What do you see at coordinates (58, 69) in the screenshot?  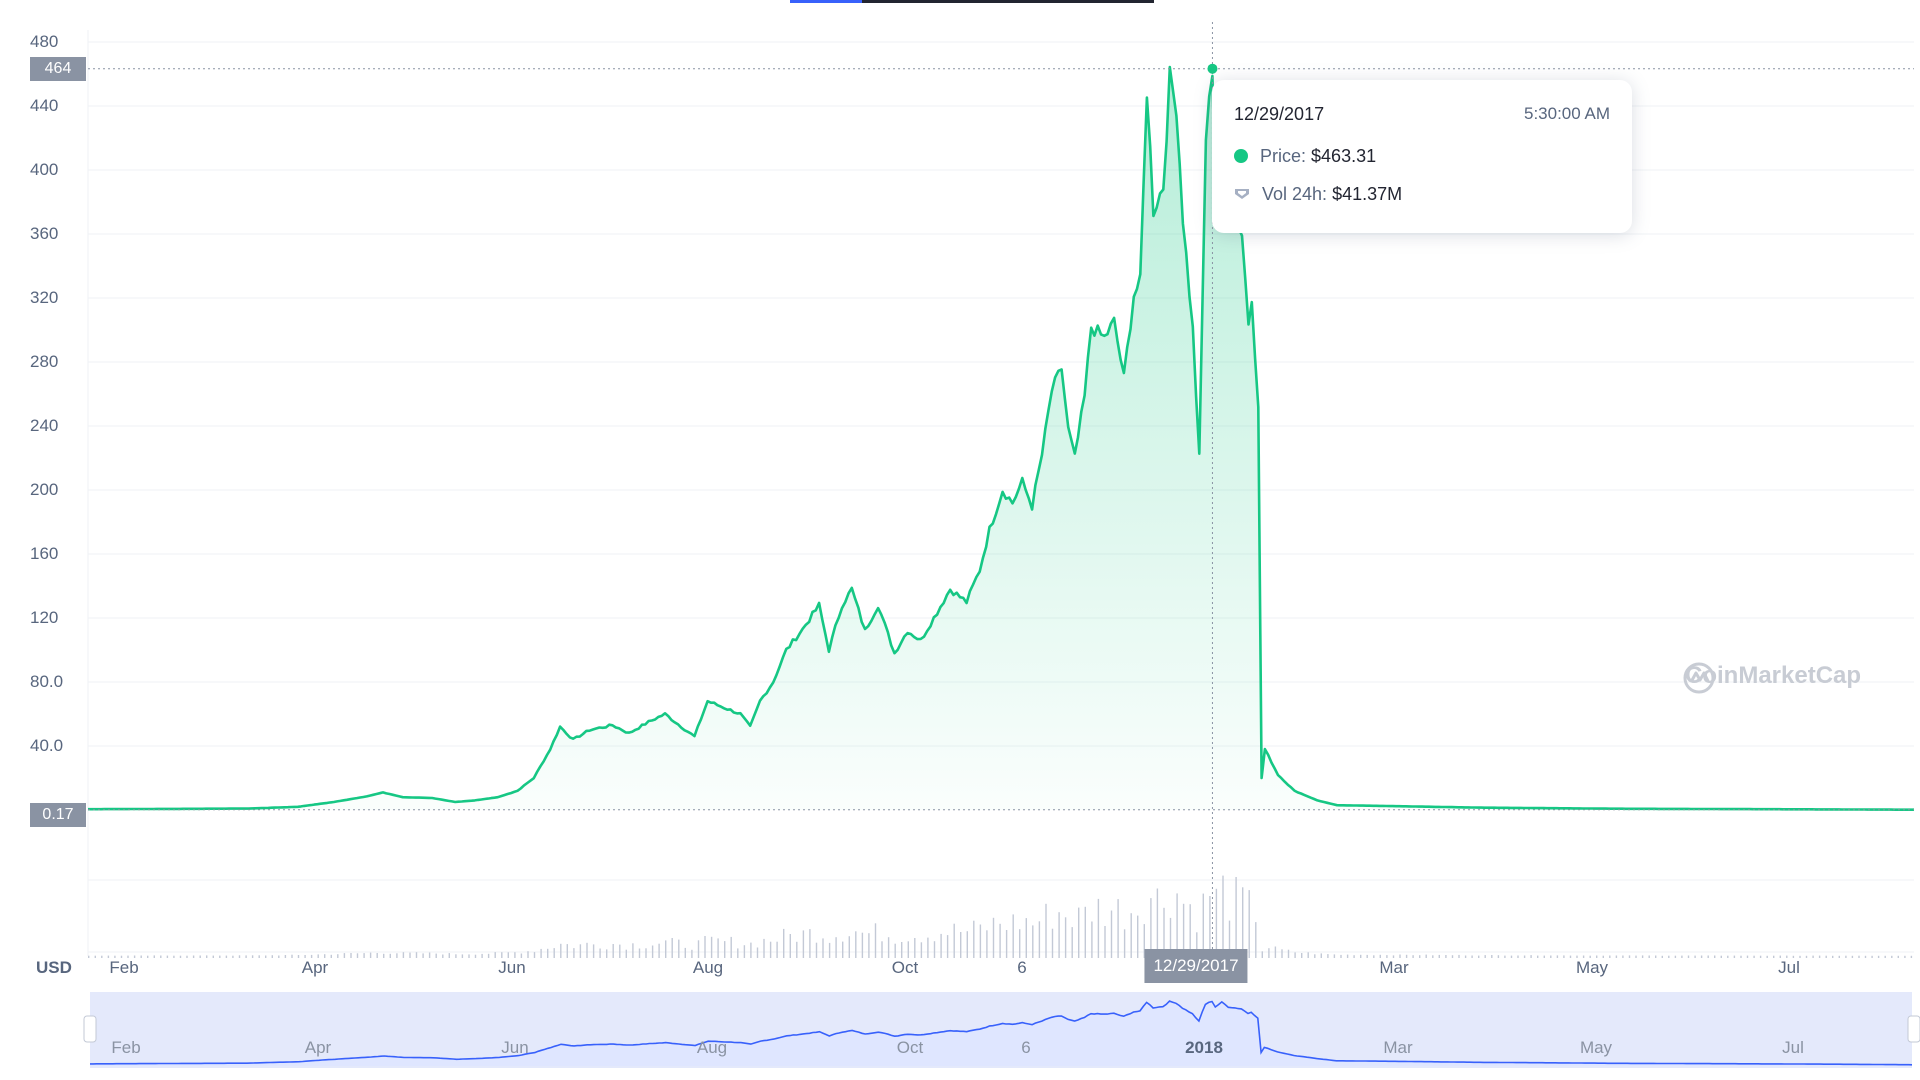 I see `y-hover-badge: 464` at bounding box center [58, 69].